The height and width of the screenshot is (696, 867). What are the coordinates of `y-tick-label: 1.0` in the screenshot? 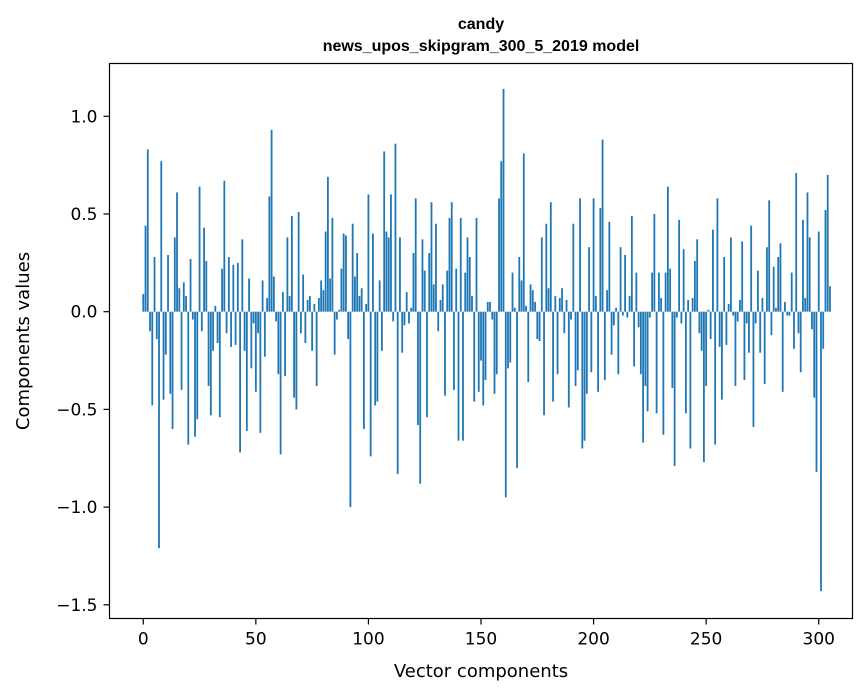 It's located at (83, 117).